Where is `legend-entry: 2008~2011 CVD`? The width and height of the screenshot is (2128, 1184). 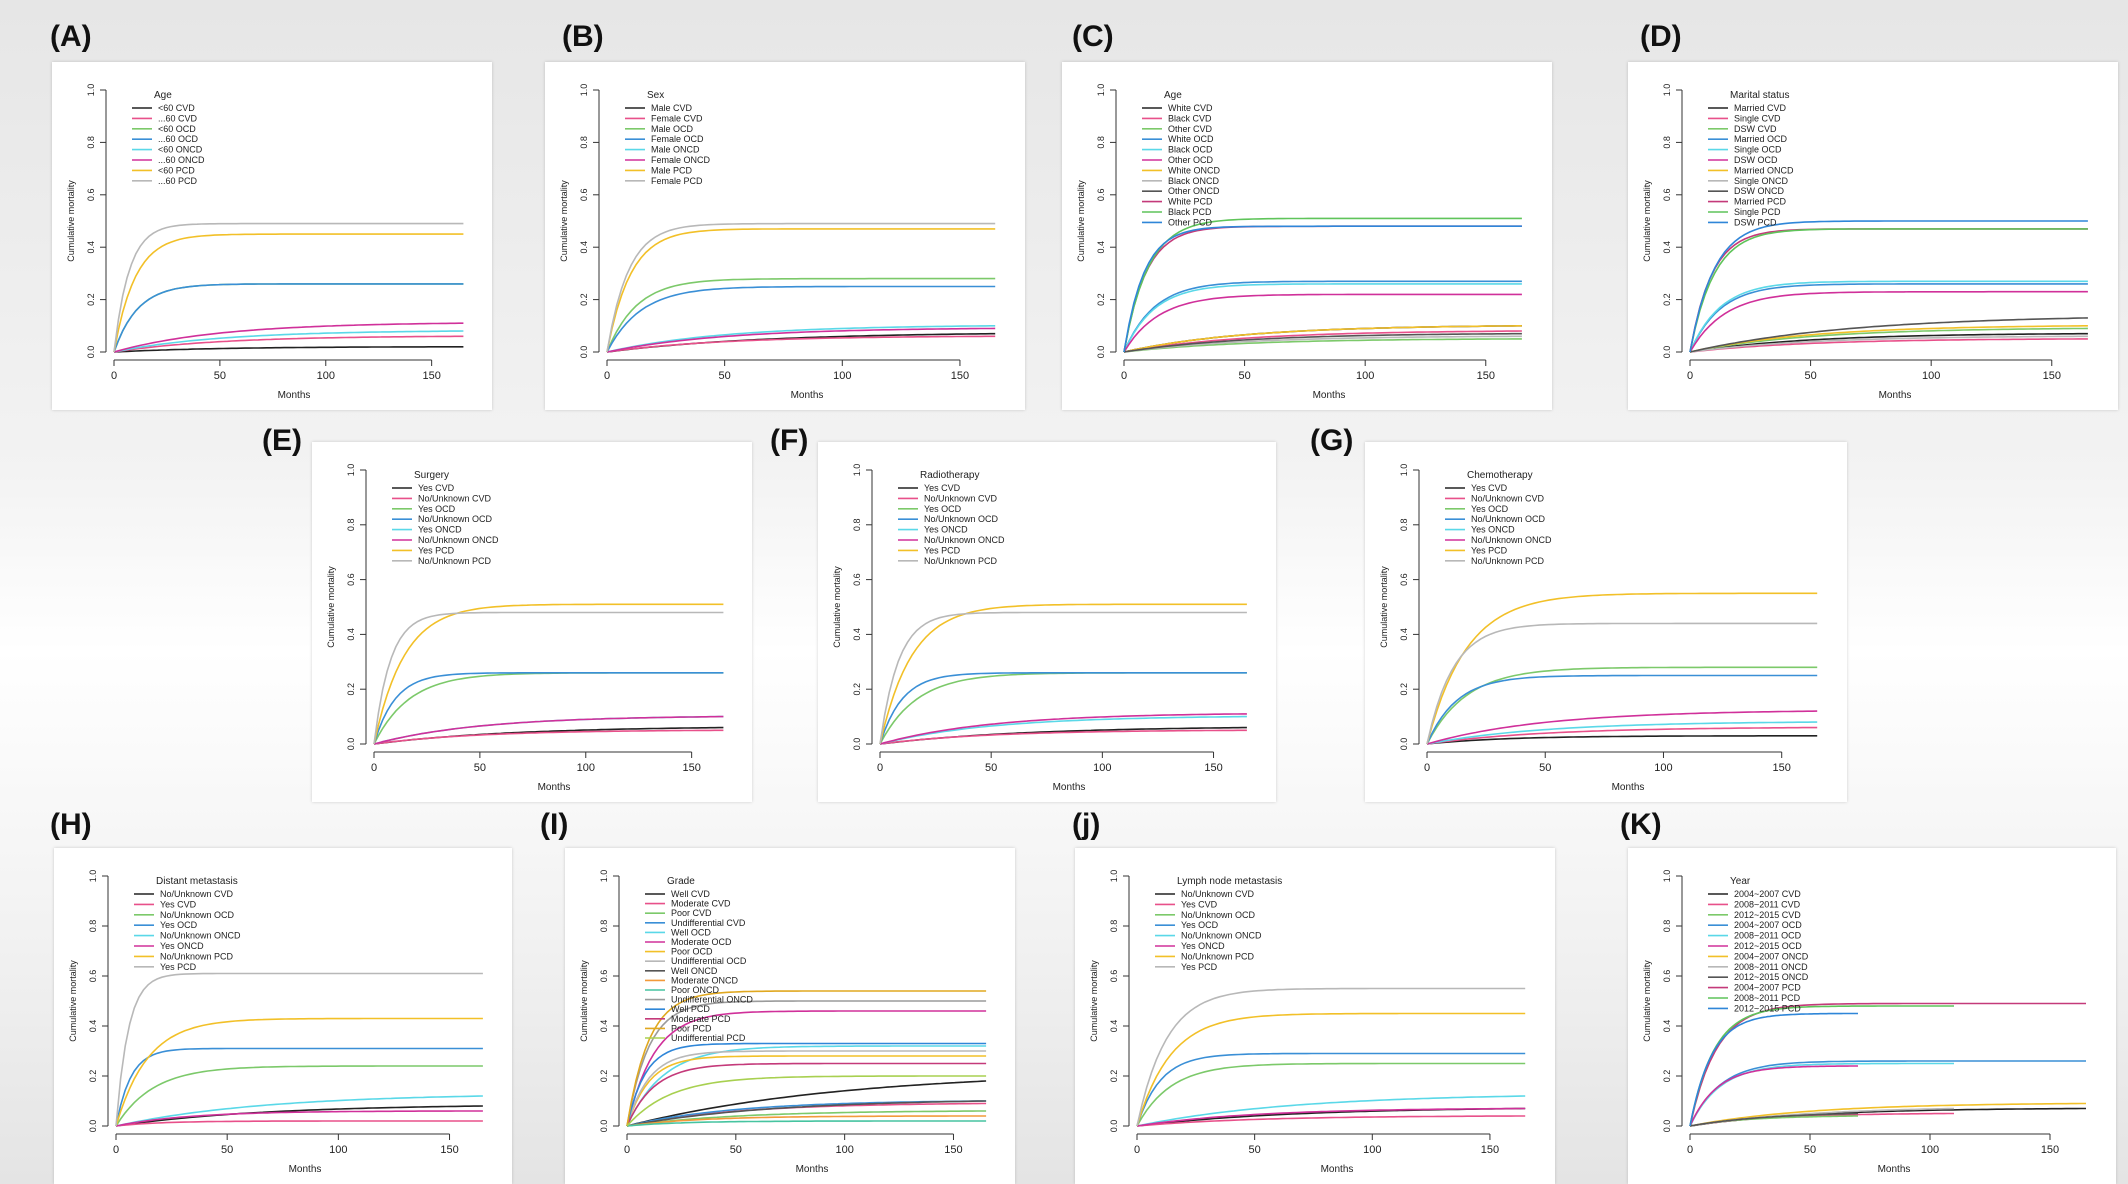 legend-entry: 2008~2011 CVD is located at coordinates (1767, 904).